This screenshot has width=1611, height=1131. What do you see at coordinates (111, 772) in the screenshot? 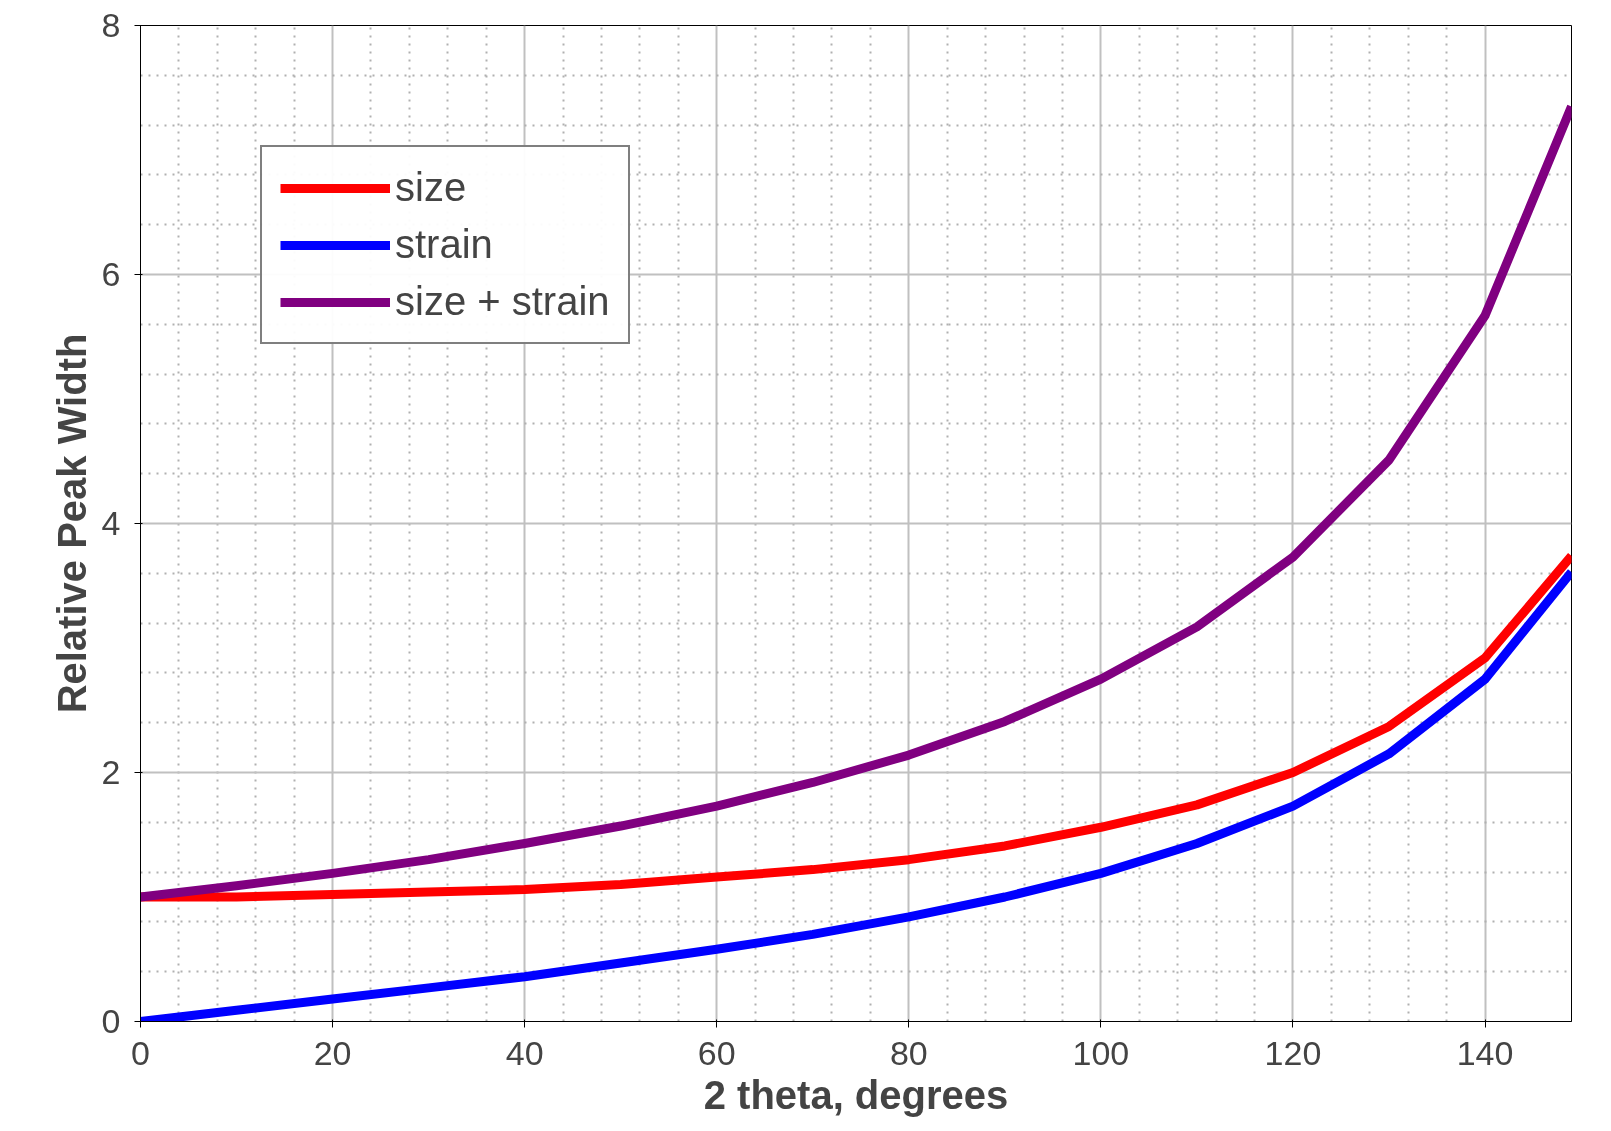
I see `y-tick-label: 2` at bounding box center [111, 772].